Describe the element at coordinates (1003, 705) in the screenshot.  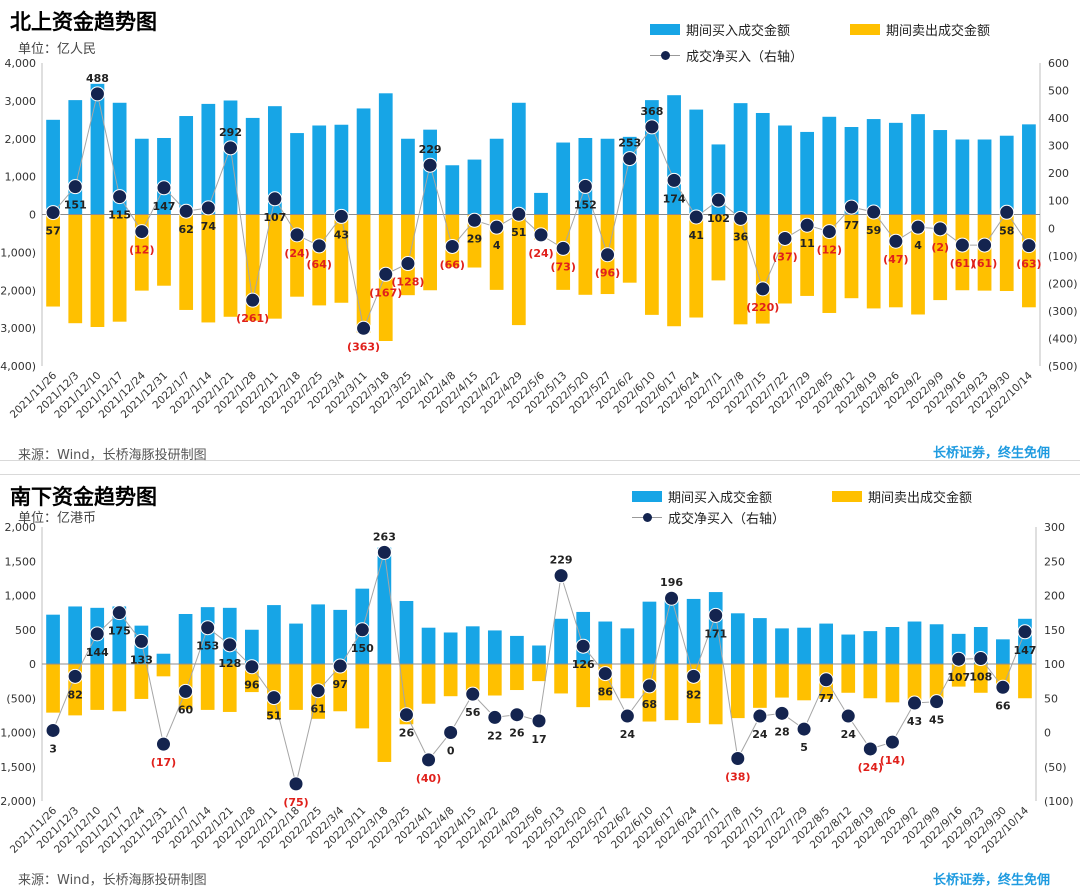
I see `net-buy-data-label: 66` at that location.